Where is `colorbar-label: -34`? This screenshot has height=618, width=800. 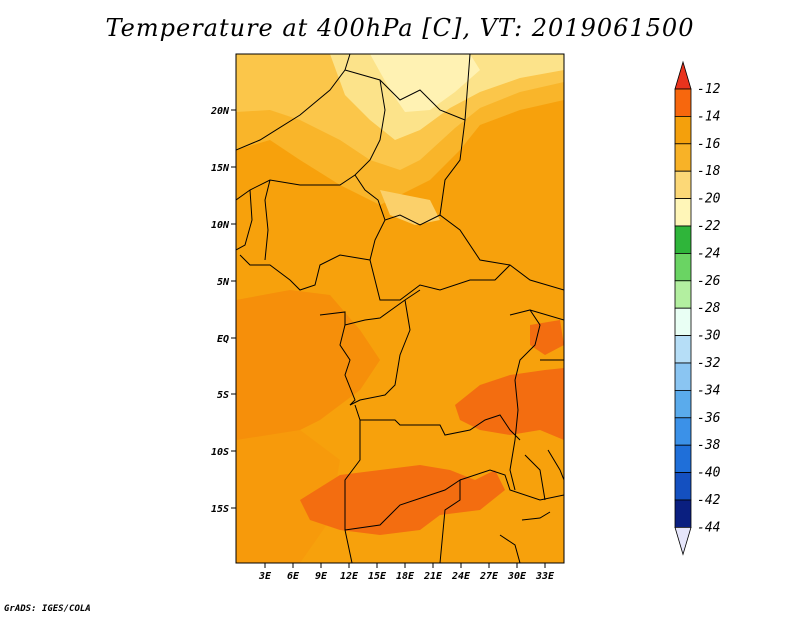 colorbar-label: -34 is located at coordinates (708, 390).